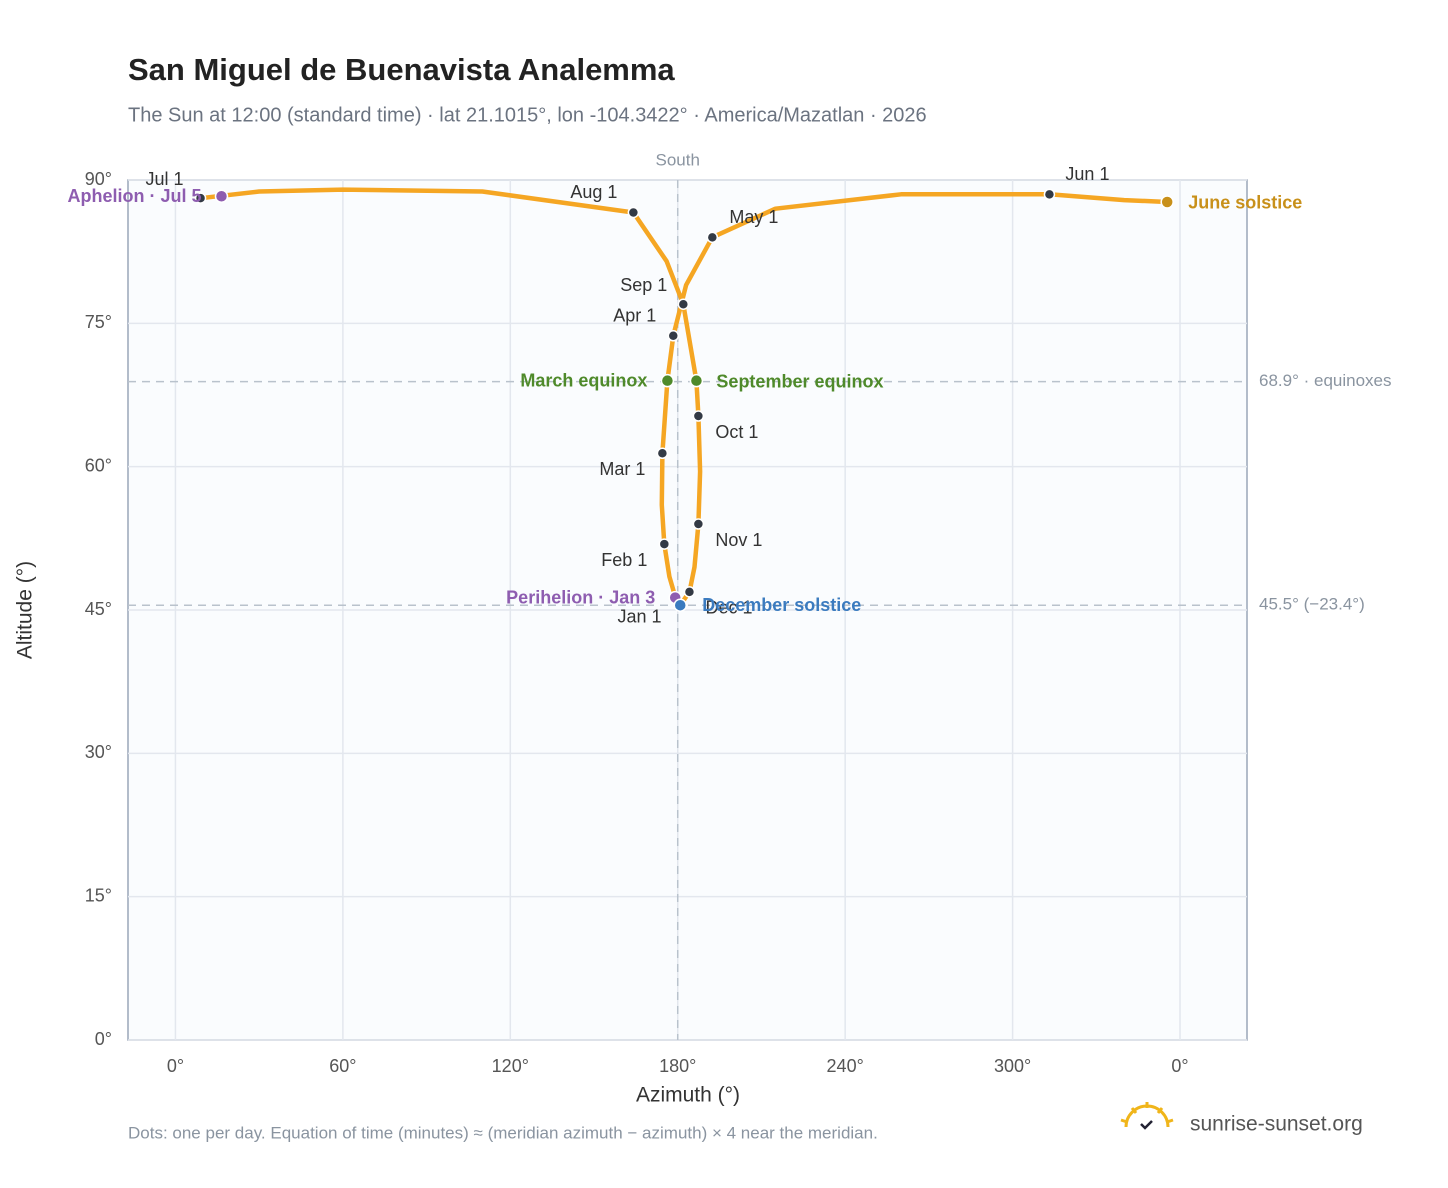  Describe the element at coordinates (1245, 203) in the screenshot. I see `event-label: June solstice` at that location.